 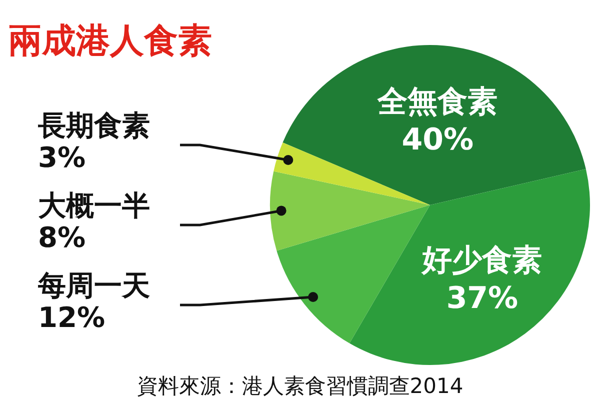 What do you see at coordinates (110, 41) in the screenshot?
I see `chart-title: 兩成港人食素` at bounding box center [110, 41].